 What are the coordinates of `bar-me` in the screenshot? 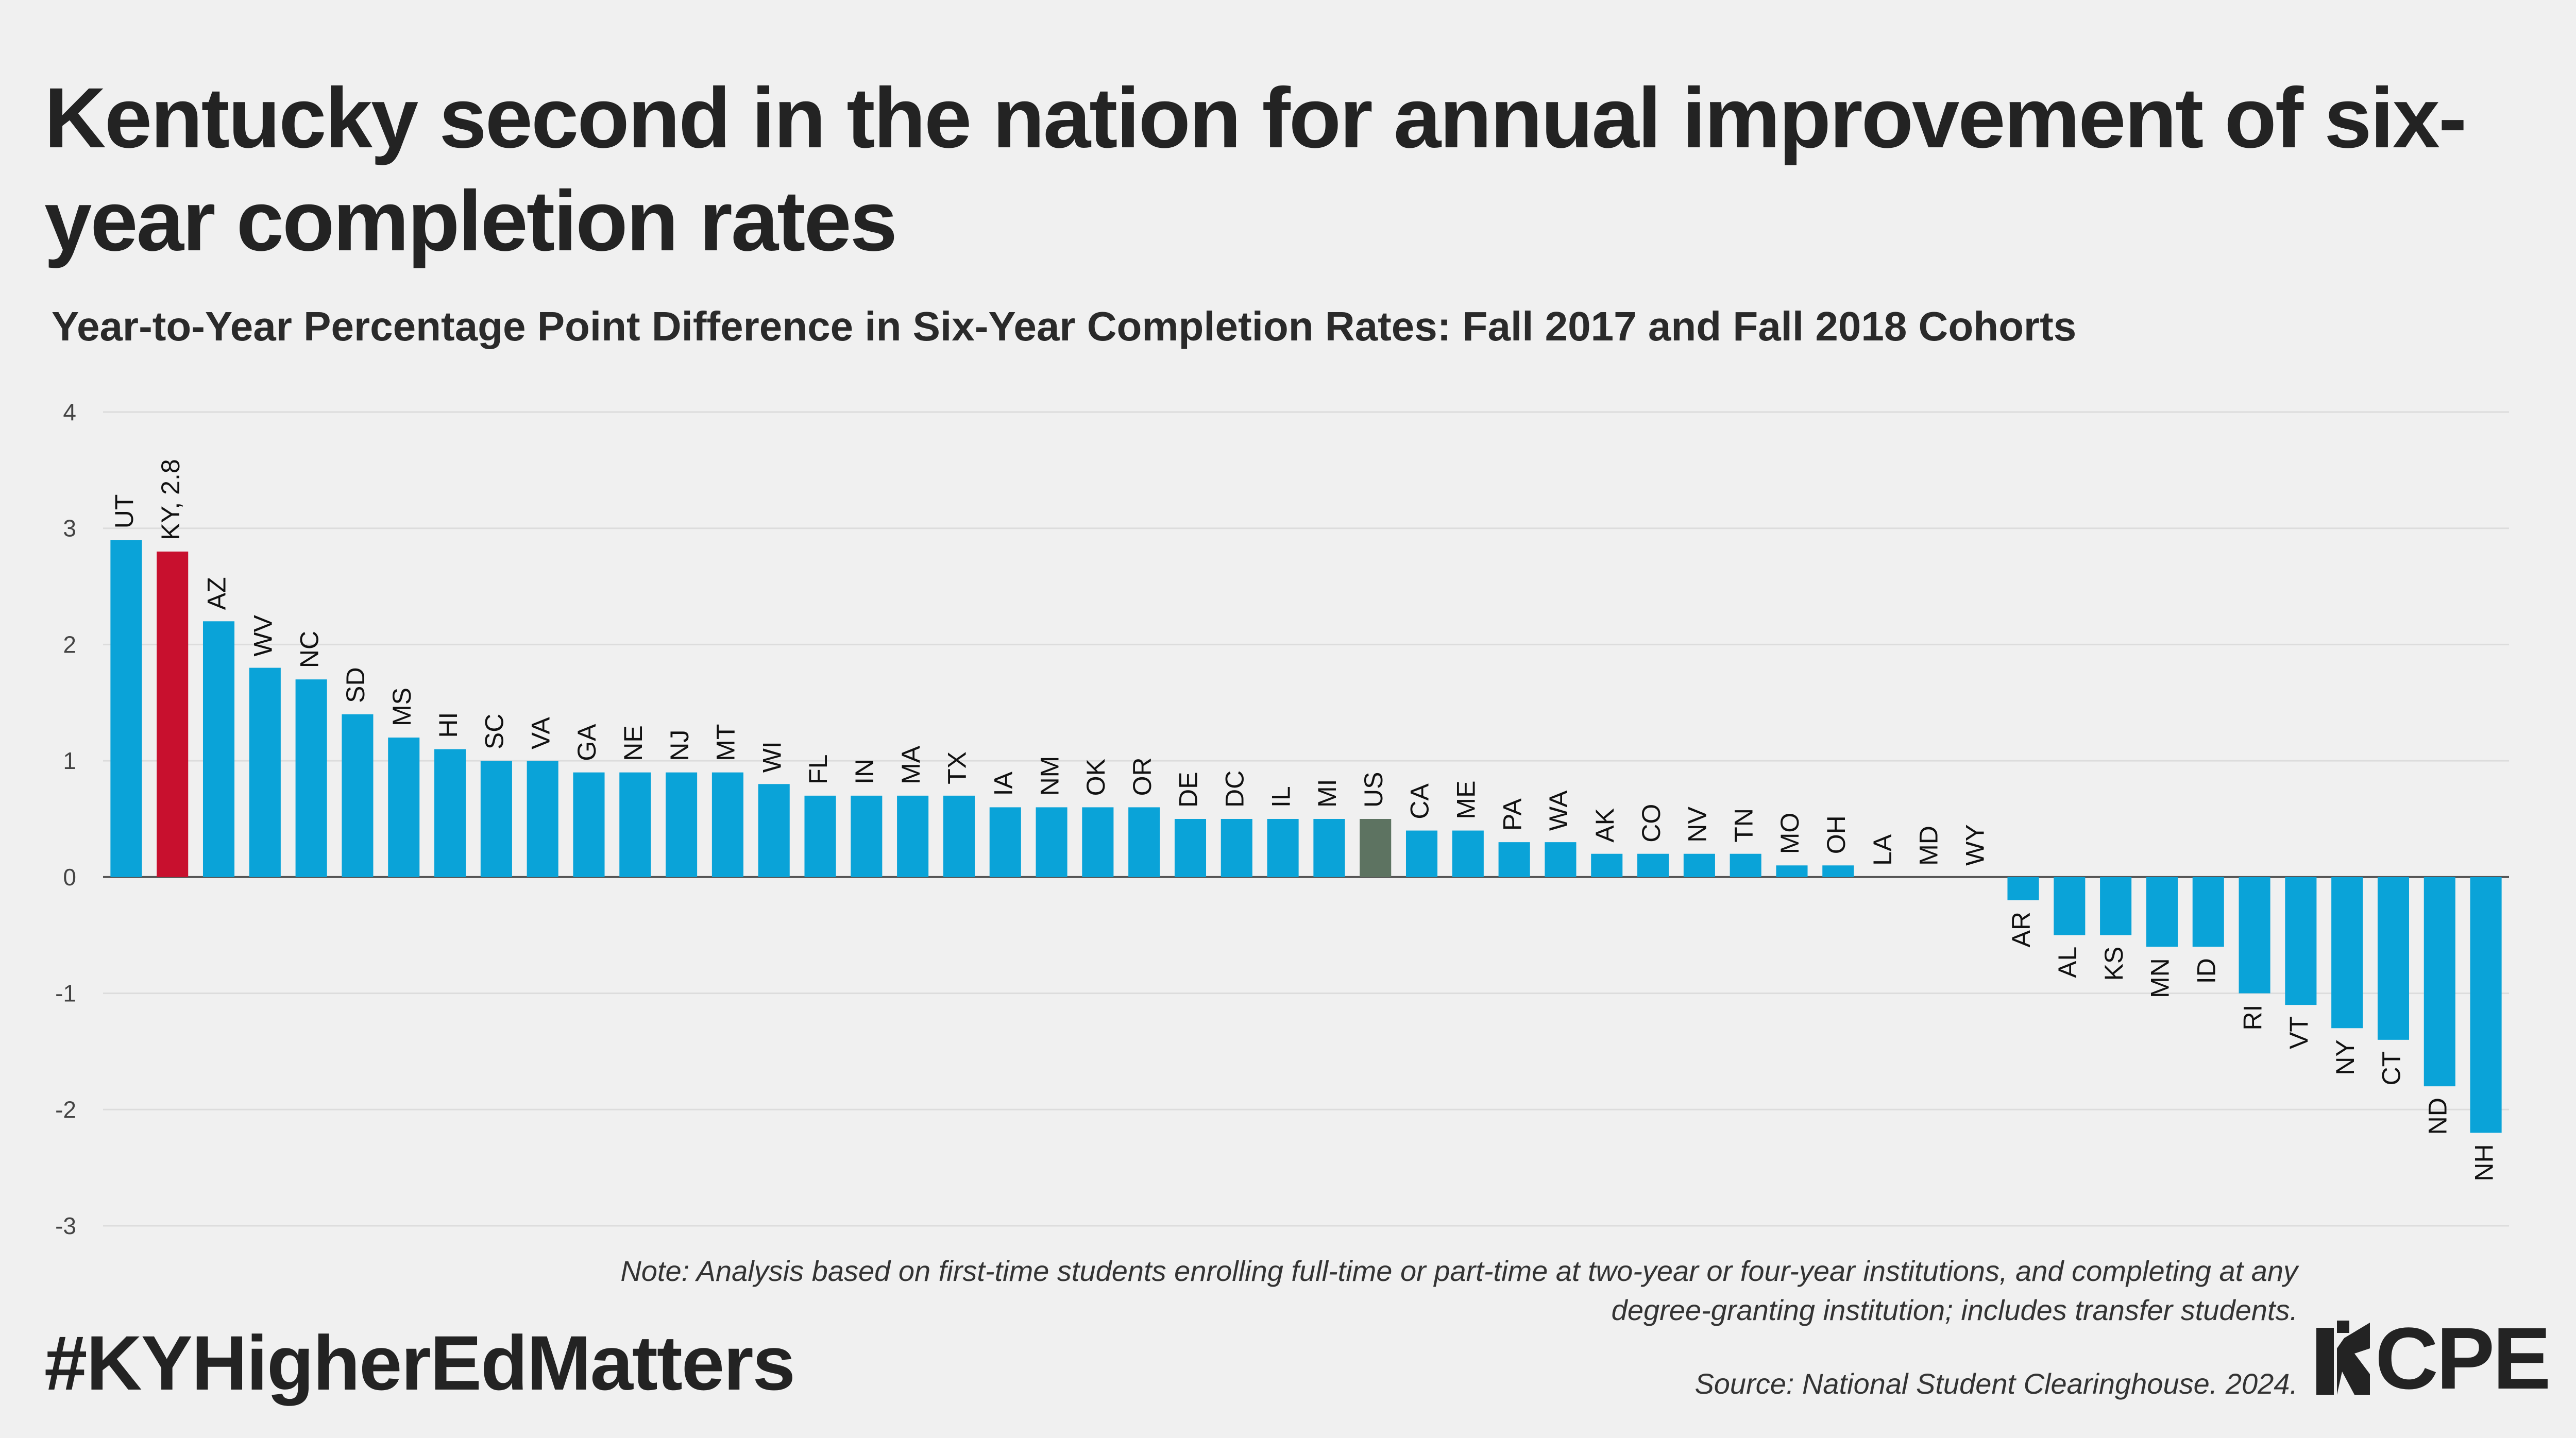 It's located at (1468, 853).